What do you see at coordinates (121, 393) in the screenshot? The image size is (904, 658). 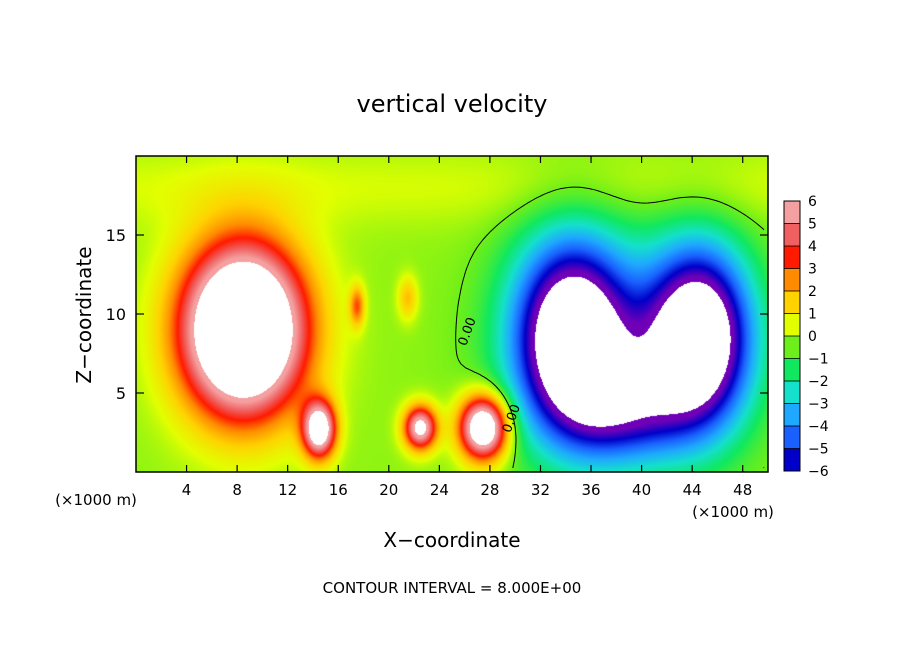 I see `y-tick-label: 5` at bounding box center [121, 393].